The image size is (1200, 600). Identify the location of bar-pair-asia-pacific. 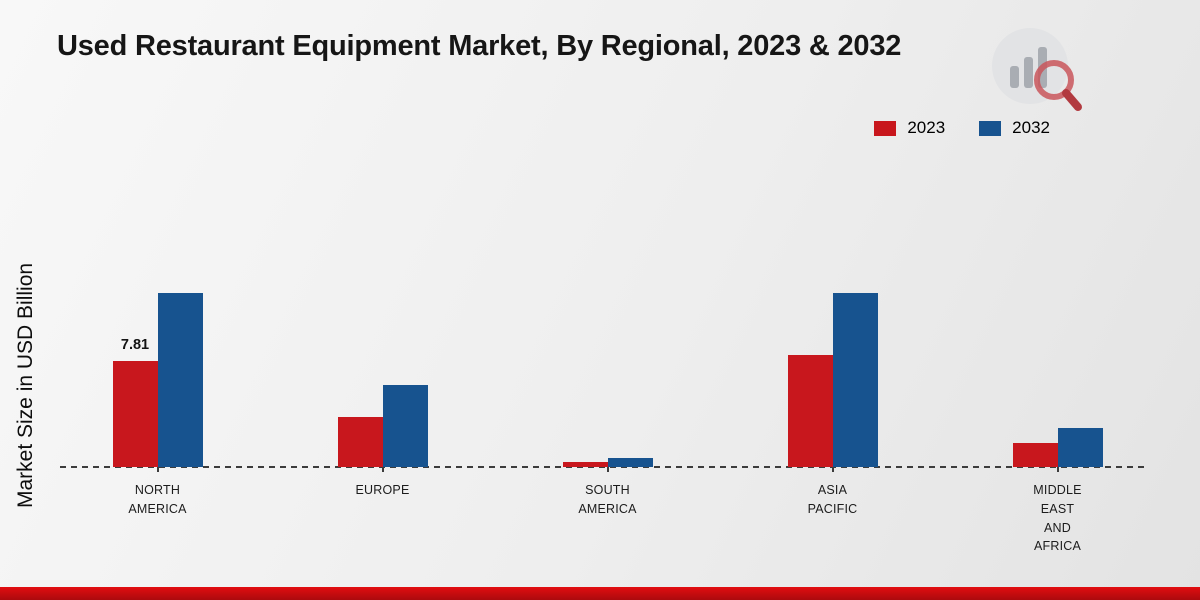
(832, 317).